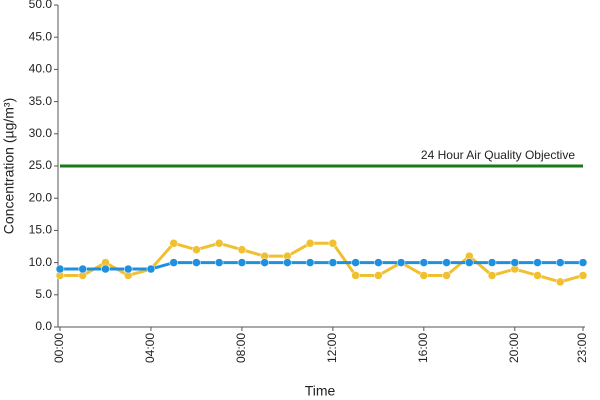 Image resolution: width=600 pixels, height=400 pixels. Describe the element at coordinates (59, 348) in the screenshot. I see `x-tick-label: 00:00` at that location.